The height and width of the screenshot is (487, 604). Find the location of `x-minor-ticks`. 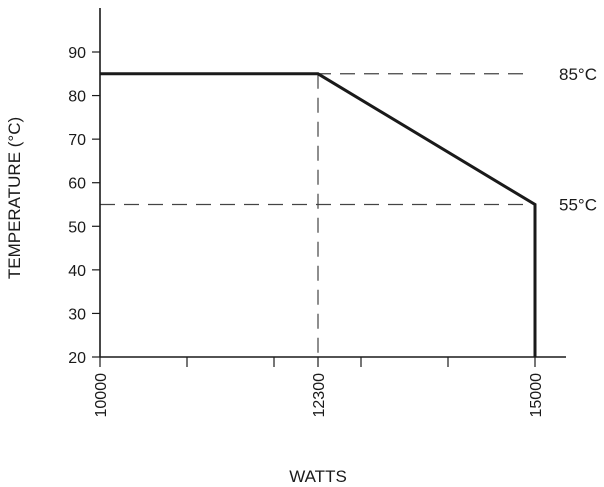

x-minor-ticks is located at coordinates (317, 362).